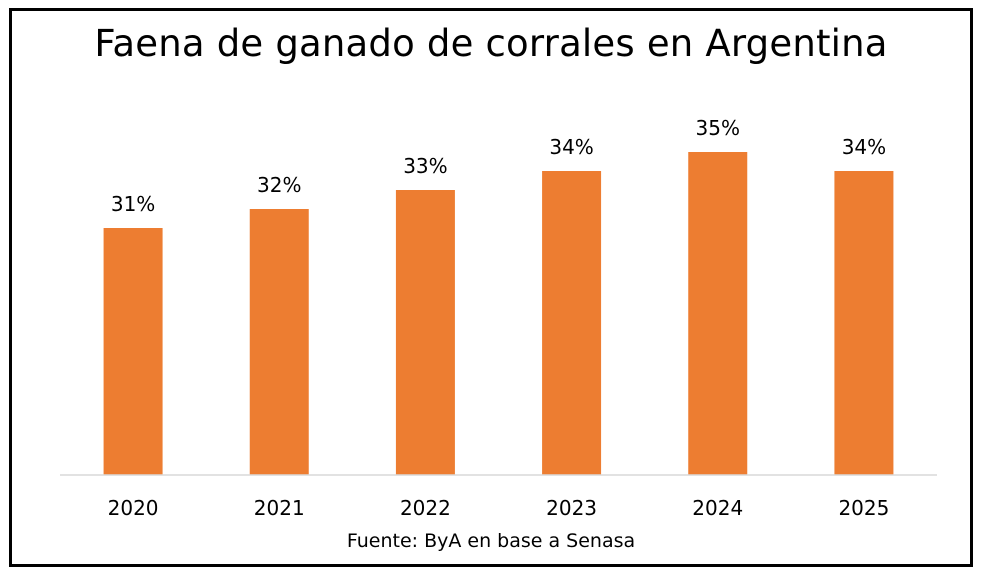 The image size is (982, 577). I want to click on data-label-2023: 34%, so click(571, 147).